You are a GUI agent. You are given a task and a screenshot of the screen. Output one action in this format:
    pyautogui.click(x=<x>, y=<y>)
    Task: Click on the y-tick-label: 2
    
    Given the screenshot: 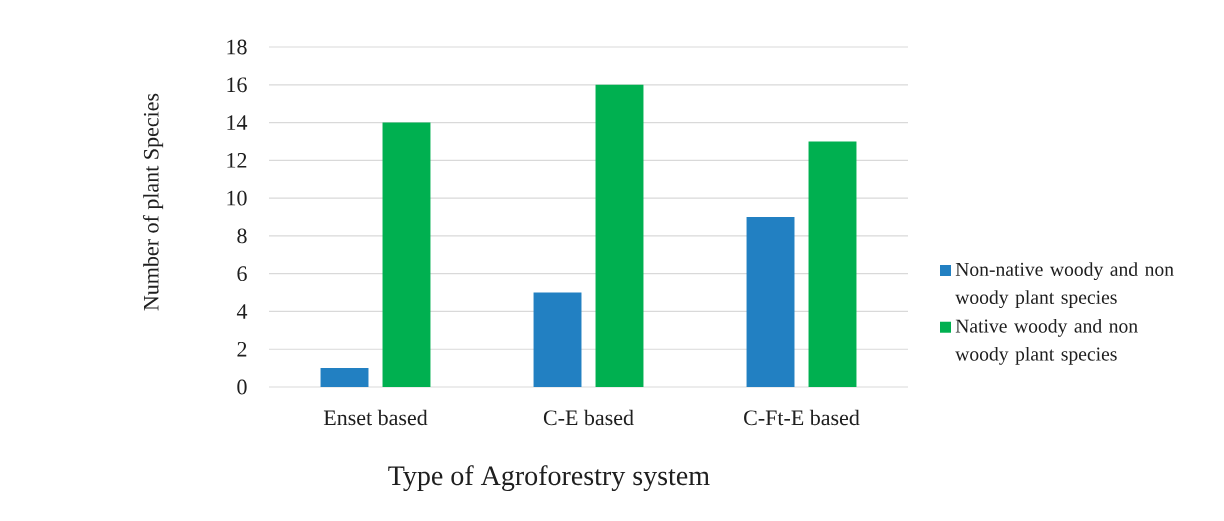 What is the action you would take?
    pyautogui.click(x=242, y=349)
    